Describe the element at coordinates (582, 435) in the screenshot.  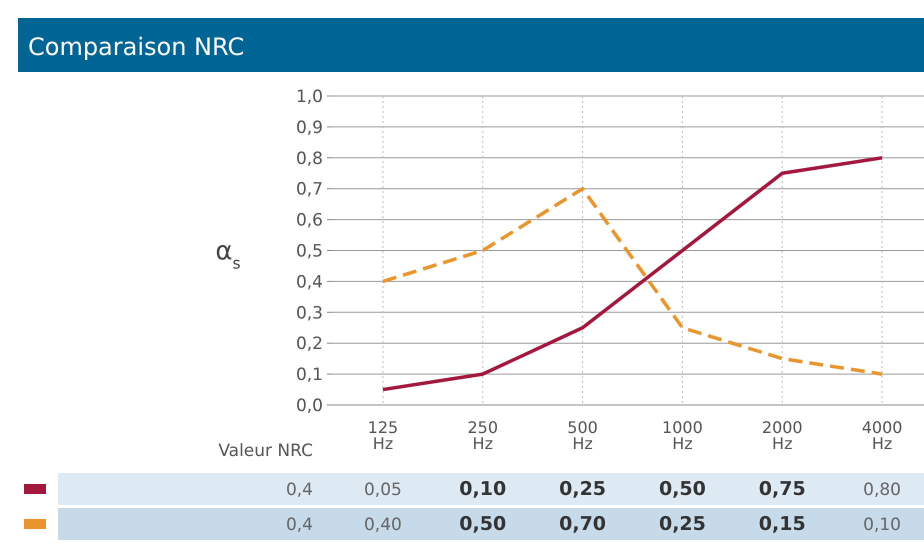
I see `x-tick-label: 500 Hz` at that location.